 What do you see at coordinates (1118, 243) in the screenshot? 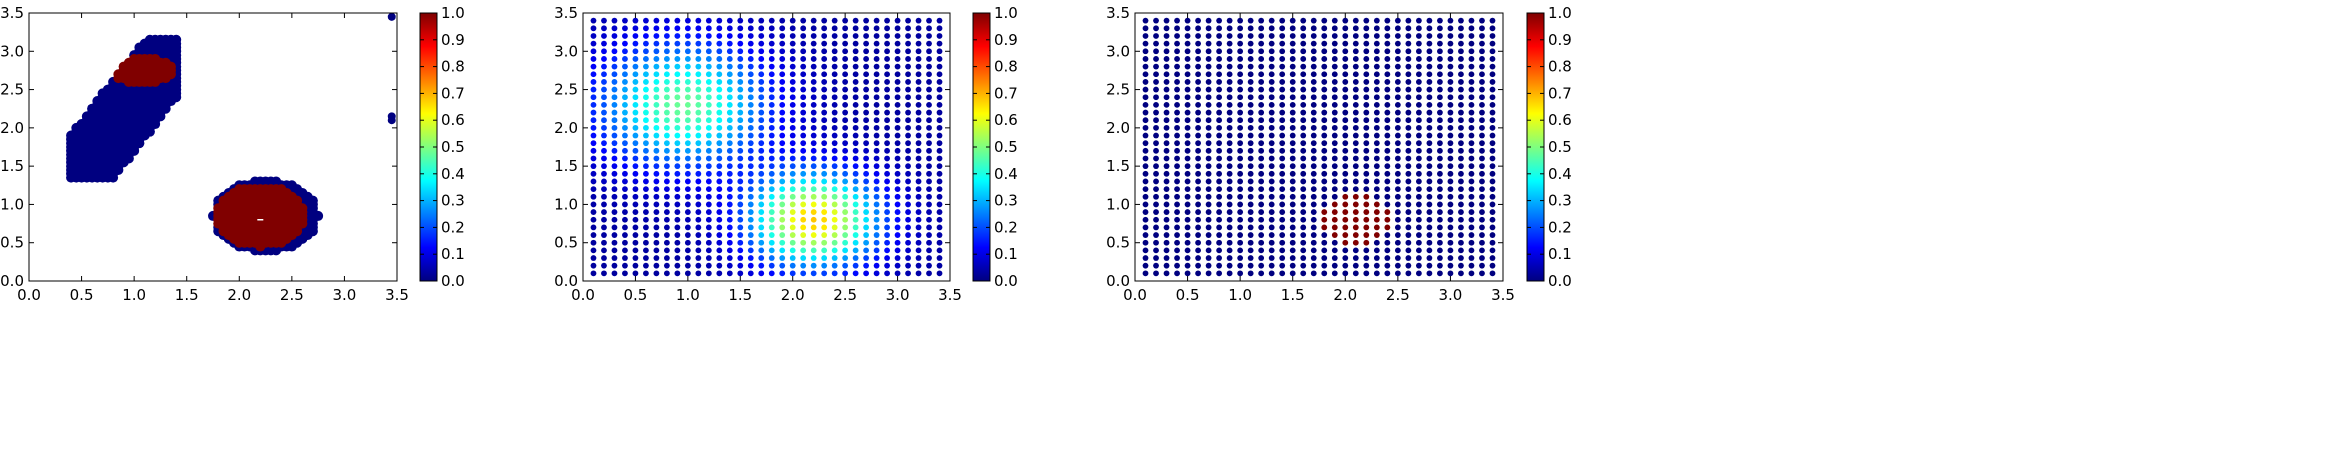
I see `y-tick-label: 0.5` at bounding box center [1118, 243].